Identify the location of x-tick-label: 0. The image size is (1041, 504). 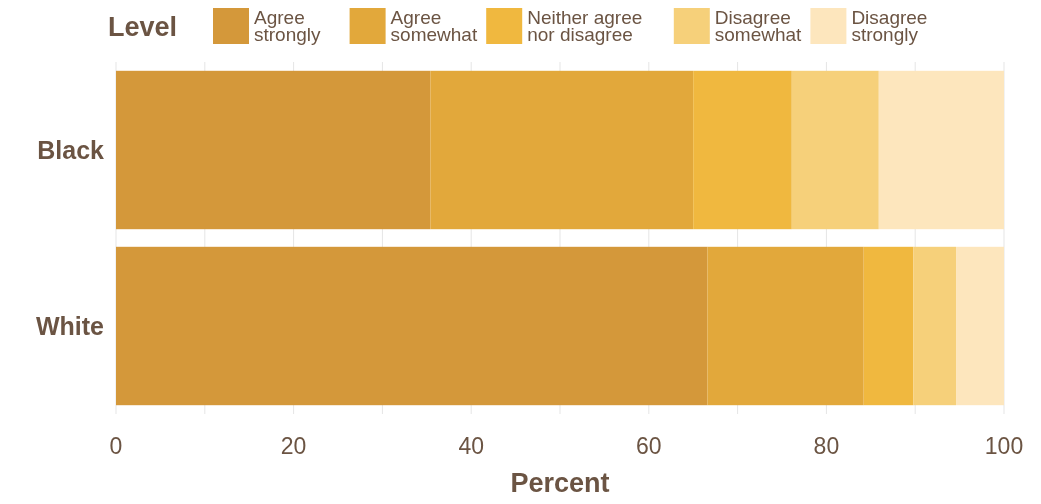
(116, 446).